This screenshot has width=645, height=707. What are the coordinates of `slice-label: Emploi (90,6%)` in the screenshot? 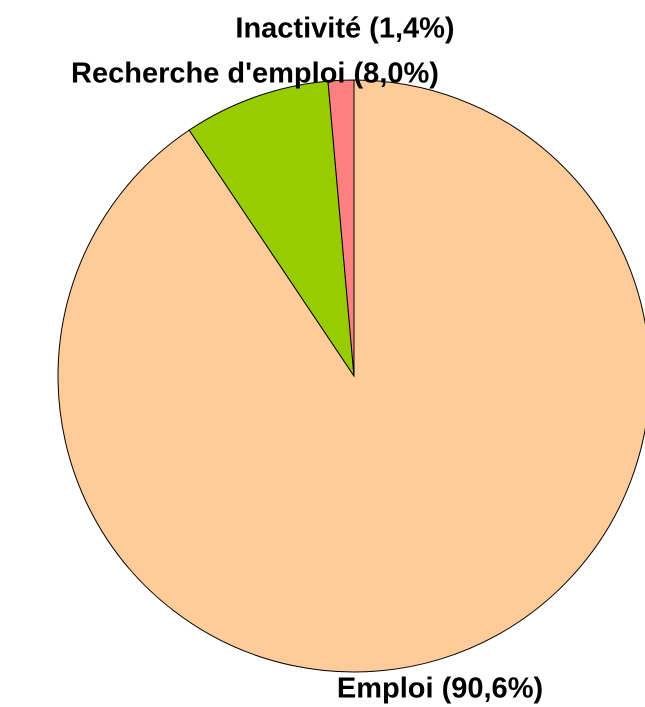 It's located at (440, 689).